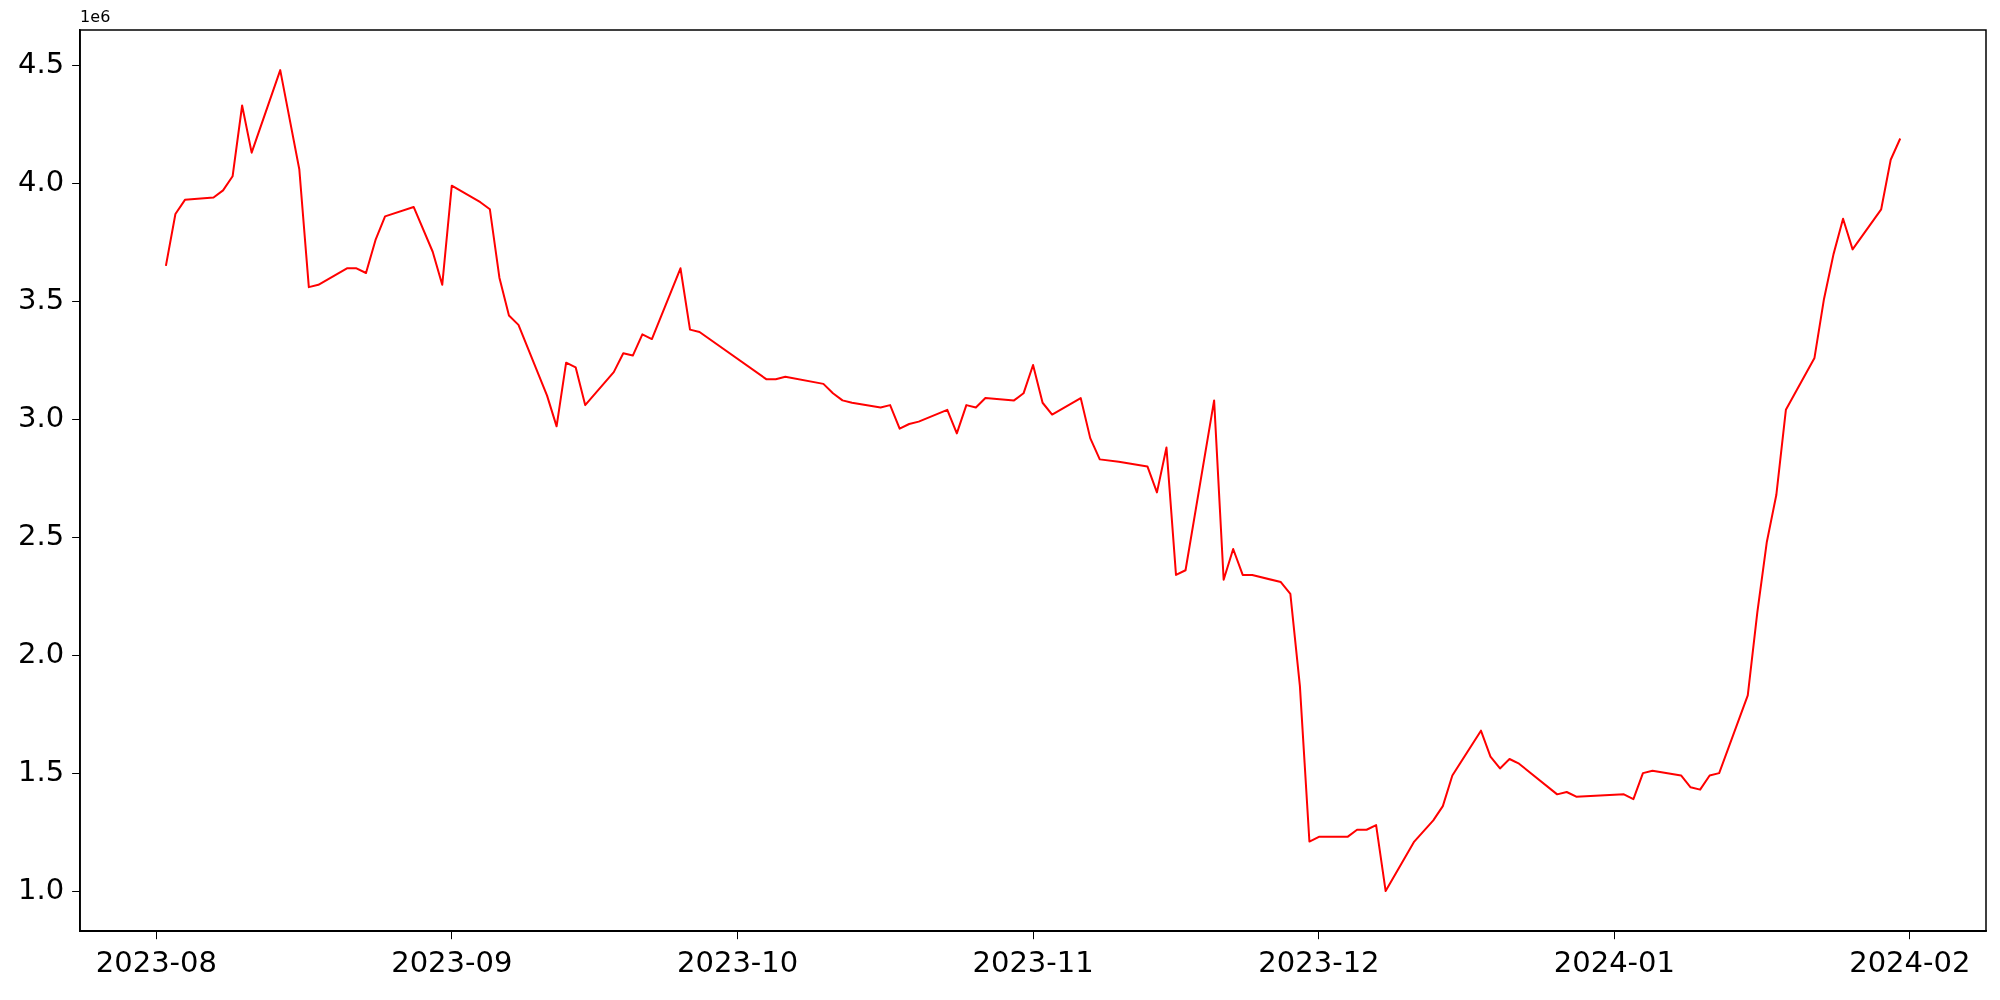 The height and width of the screenshot is (1000, 2000). Describe the element at coordinates (41, 534) in the screenshot. I see `y-tick-label: 2.5` at that location.